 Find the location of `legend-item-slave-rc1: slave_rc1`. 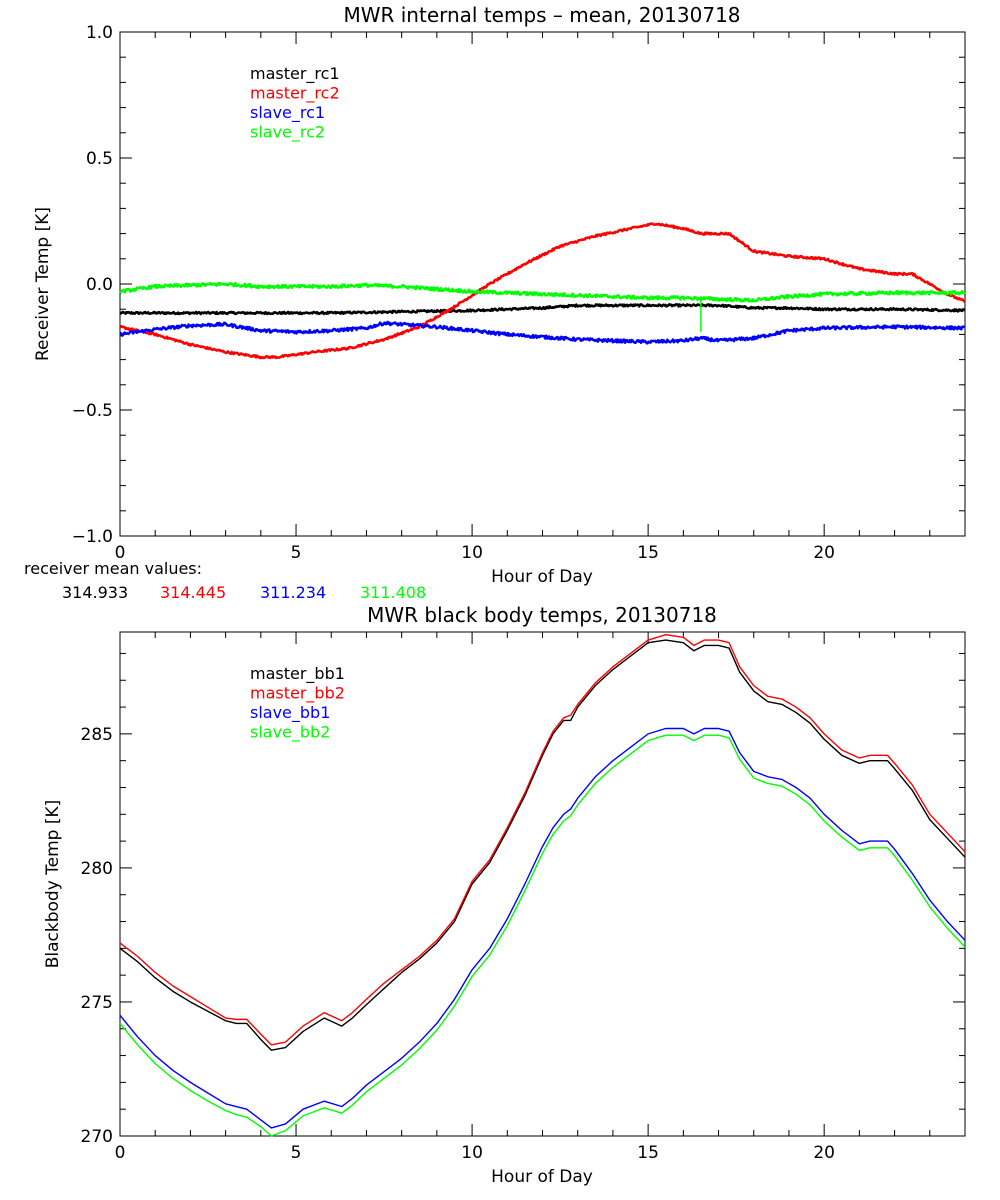

legend-item-slave-rc1: slave_rc1 is located at coordinates (287, 113).